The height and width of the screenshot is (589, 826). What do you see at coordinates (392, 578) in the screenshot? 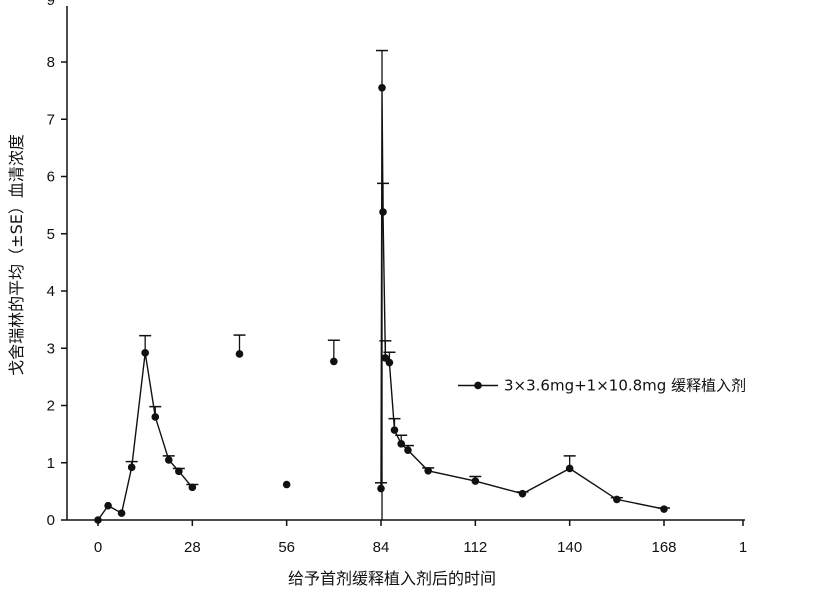
I see `x-axis-title: 给予首剂缓释植入剂后的时间` at bounding box center [392, 578].